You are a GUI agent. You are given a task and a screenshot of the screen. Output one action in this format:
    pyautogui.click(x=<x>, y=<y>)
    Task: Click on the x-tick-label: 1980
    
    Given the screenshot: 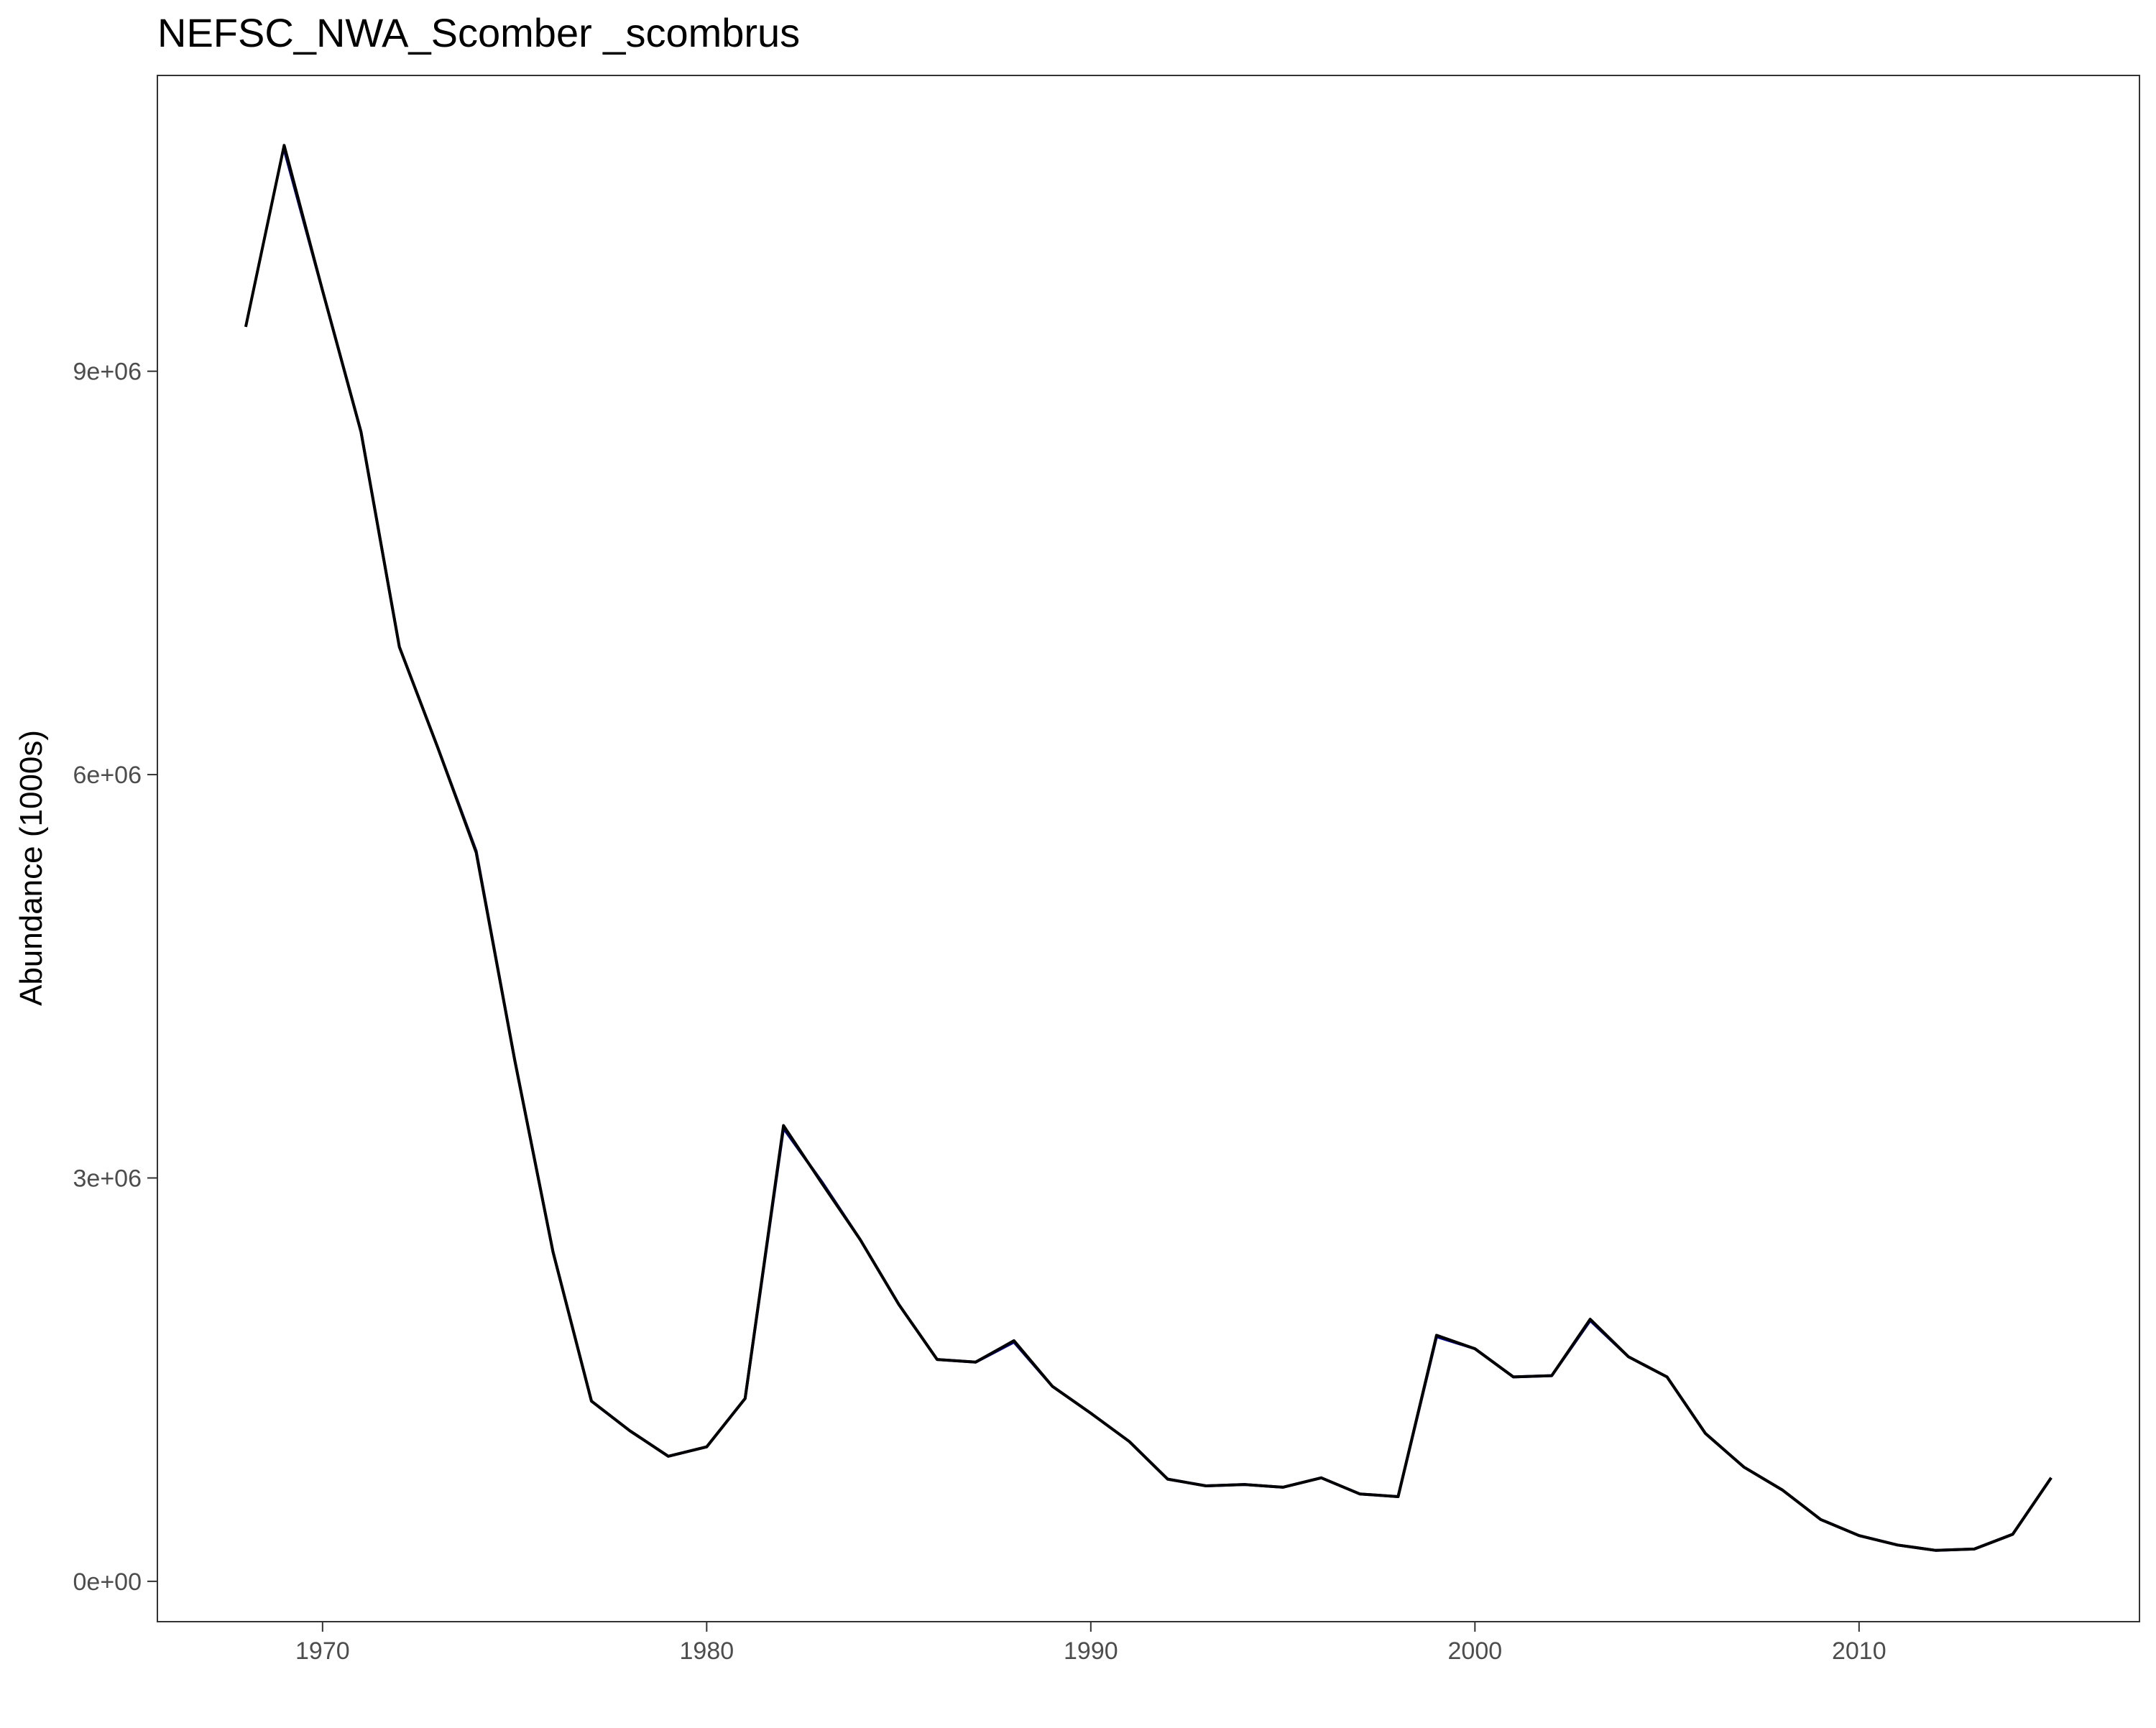 What is the action you would take?
    pyautogui.click(x=707, y=1651)
    